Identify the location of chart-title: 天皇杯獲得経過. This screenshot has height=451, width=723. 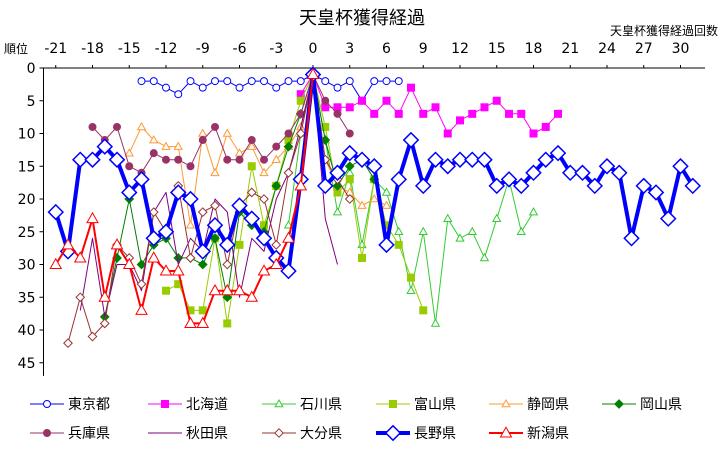
(362, 18).